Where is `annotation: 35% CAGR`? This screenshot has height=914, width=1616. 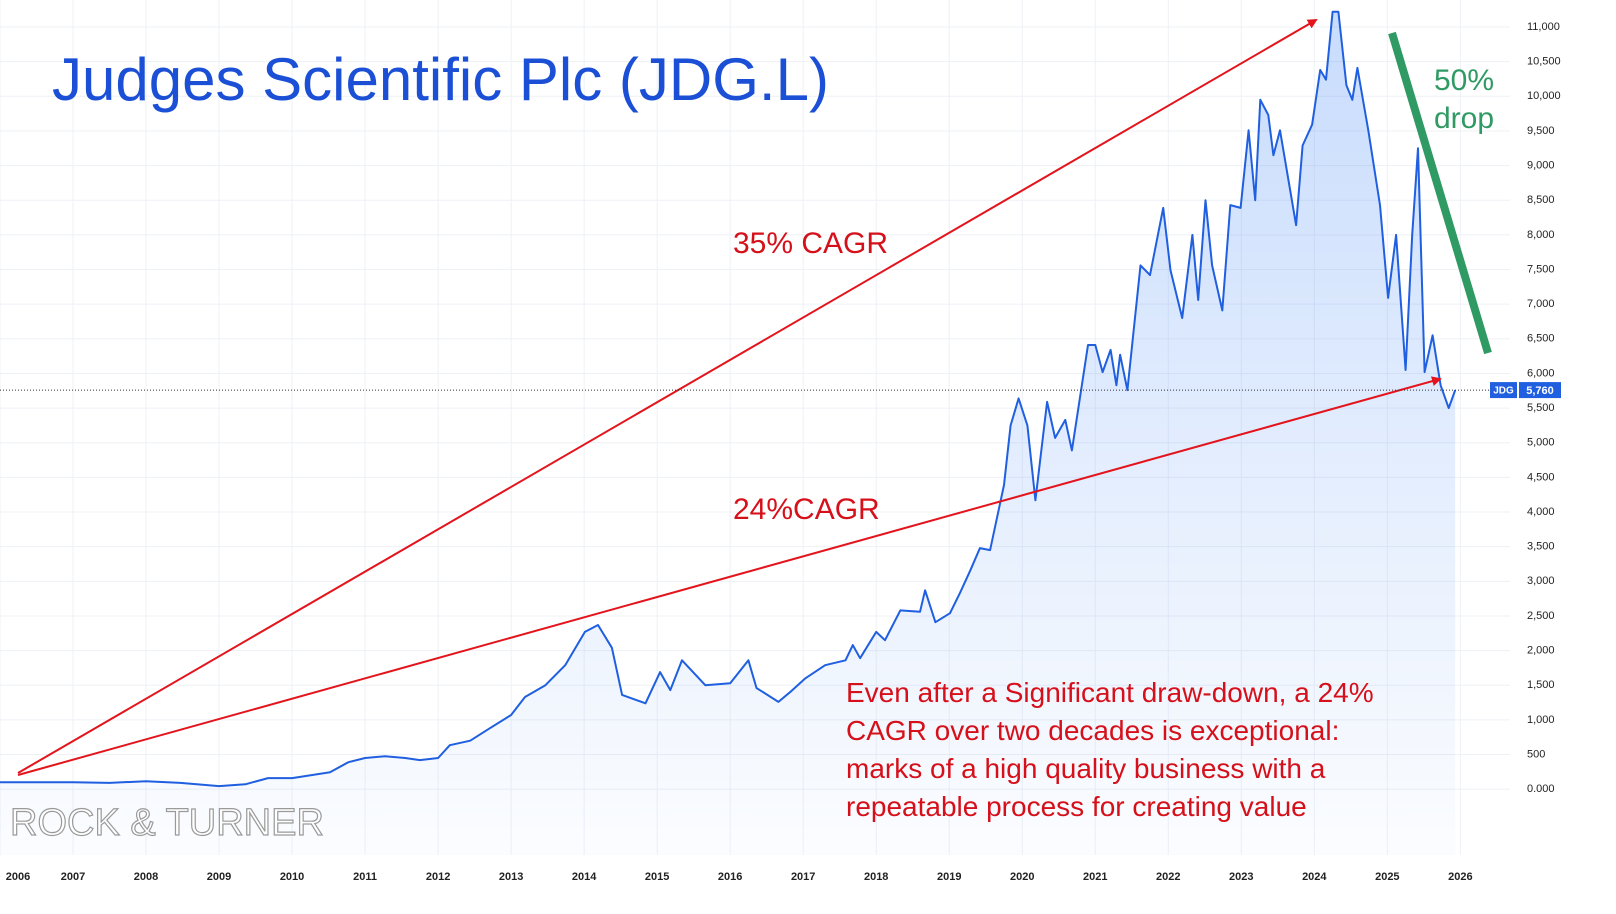
annotation: 35% CAGR is located at coordinates (810, 243).